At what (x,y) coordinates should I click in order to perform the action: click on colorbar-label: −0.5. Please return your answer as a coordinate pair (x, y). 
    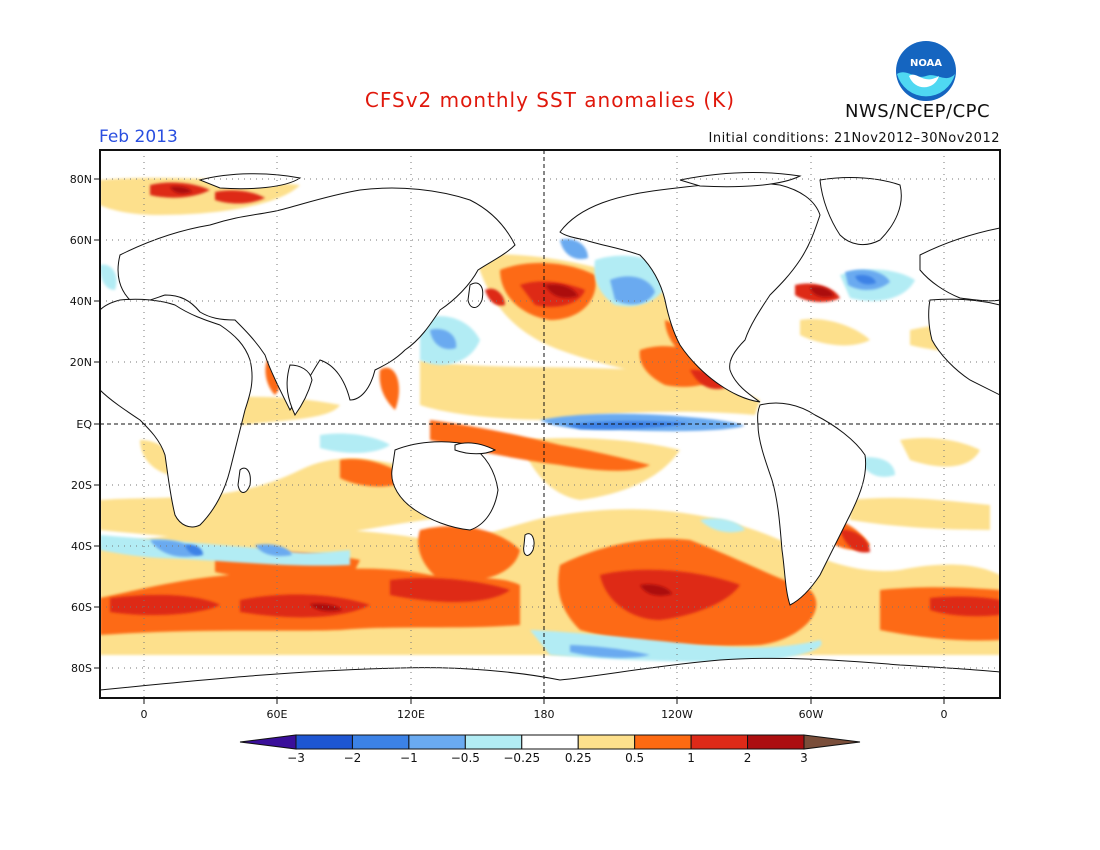
    Looking at the image, I should click on (465, 758).